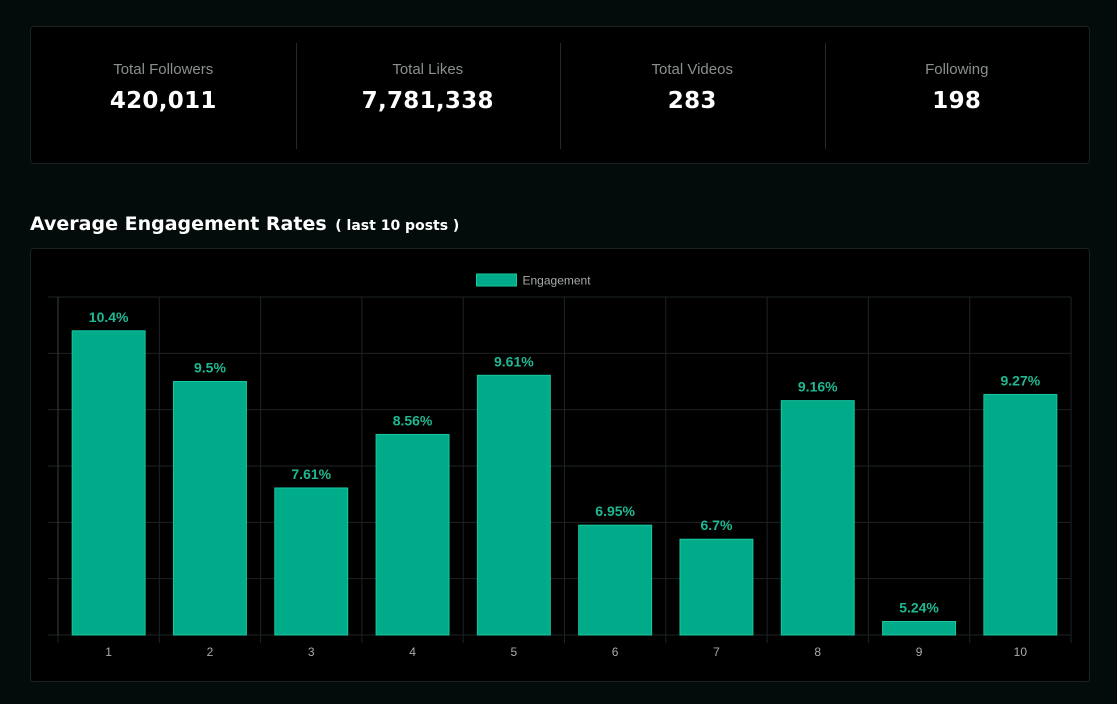 Image resolution: width=1117 pixels, height=704 pixels. I want to click on data-label: 6.7%, so click(716, 525).